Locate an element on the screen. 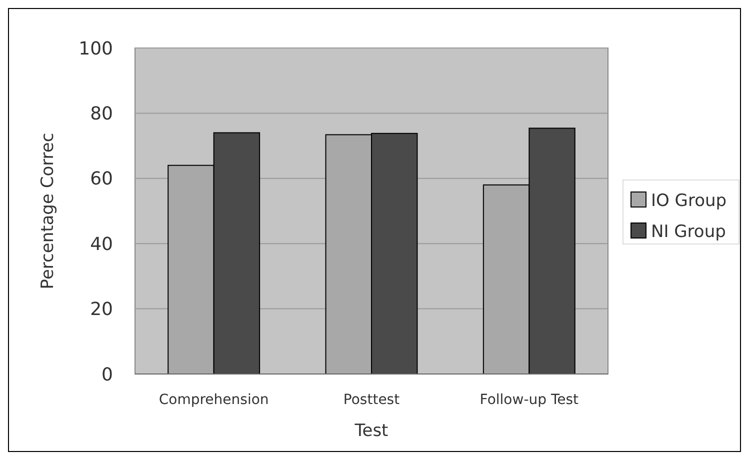 The height and width of the screenshot is (460, 749). y-tick-label: 80 is located at coordinates (101, 114).